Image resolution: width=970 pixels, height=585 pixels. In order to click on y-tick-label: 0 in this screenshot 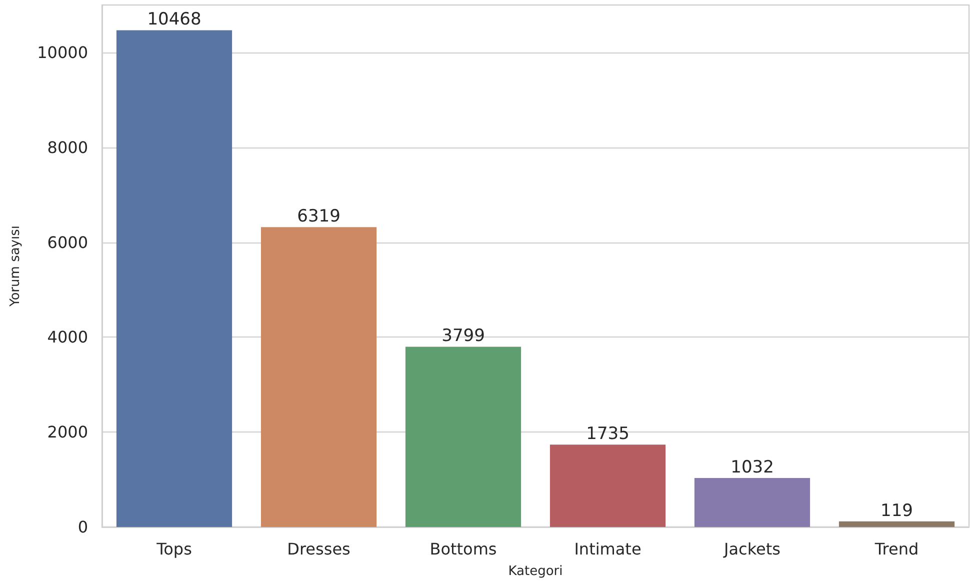, I will do `click(83, 527)`.